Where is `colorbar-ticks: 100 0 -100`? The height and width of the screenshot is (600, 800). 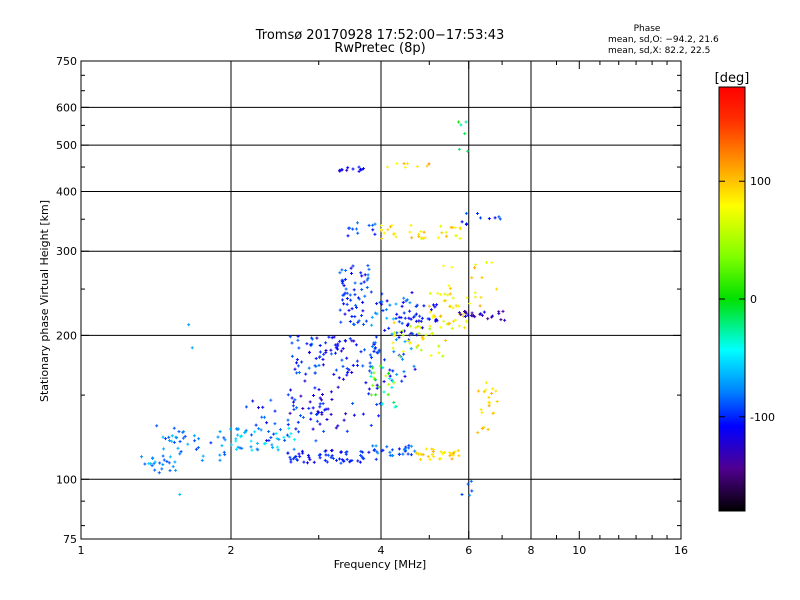 colorbar-ticks: 100 0 -100 is located at coordinates (746, 299).